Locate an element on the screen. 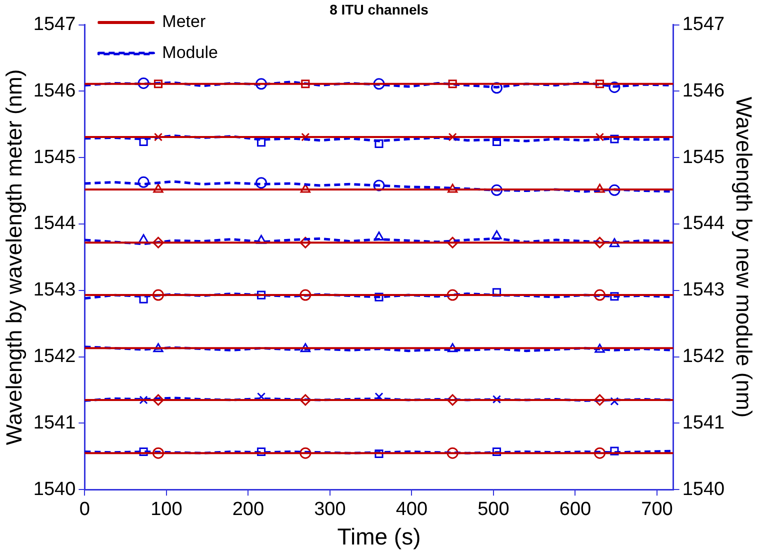  y-tick-label: 1547 is located at coordinates (54, 25).